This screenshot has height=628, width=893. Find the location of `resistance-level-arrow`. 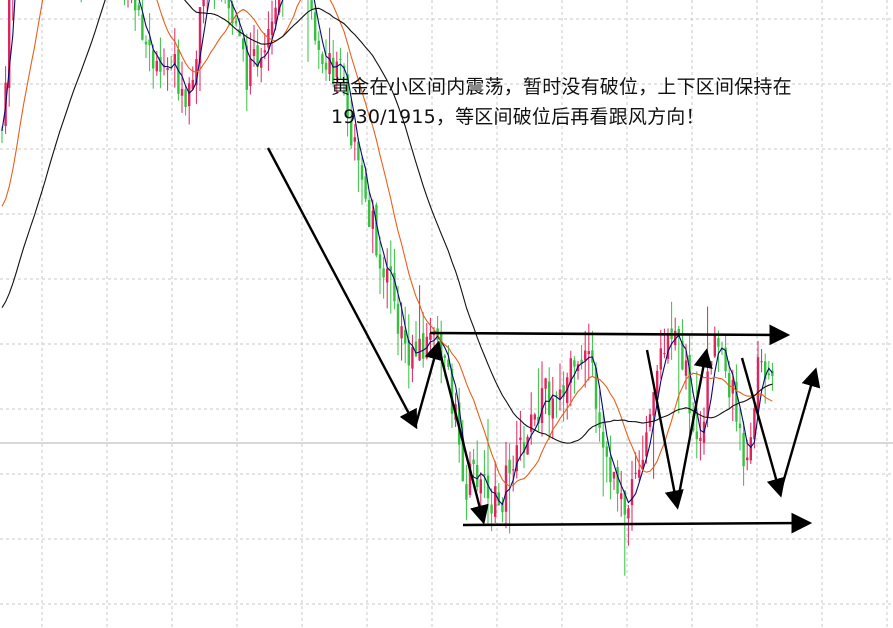

resistance-level-arrow is located at coordinates (610, 335).